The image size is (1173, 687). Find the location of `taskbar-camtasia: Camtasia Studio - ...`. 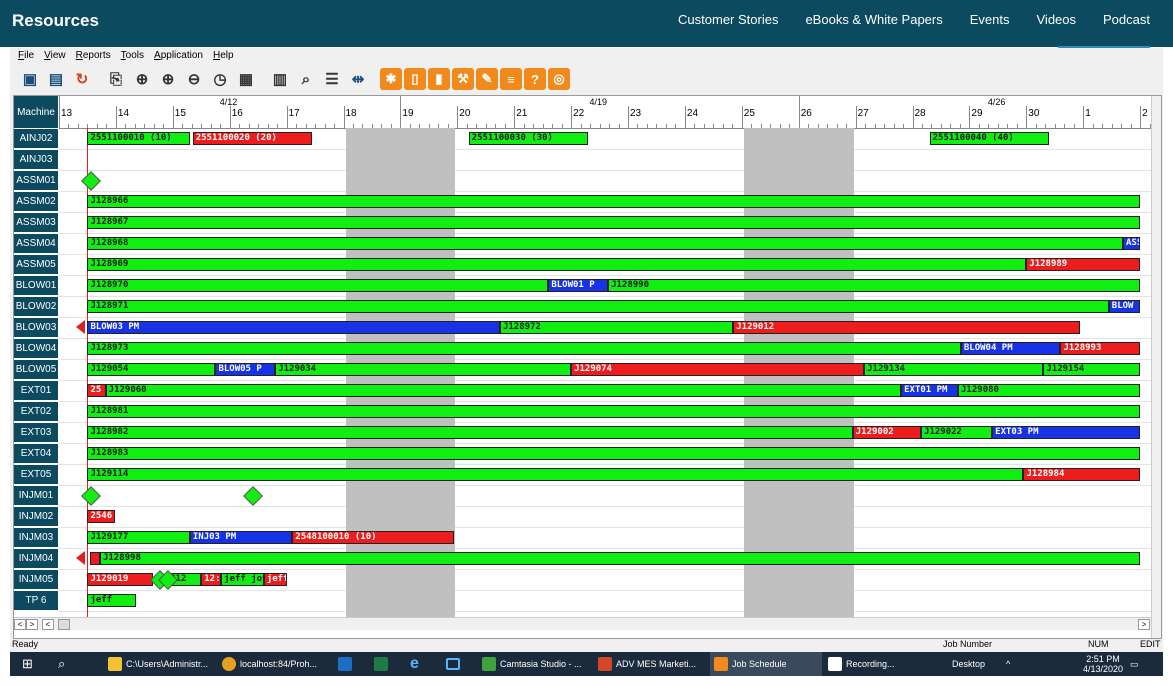

taskbar-camtasia: Camtasia Studio - ... is located at coordinates (532, 664).